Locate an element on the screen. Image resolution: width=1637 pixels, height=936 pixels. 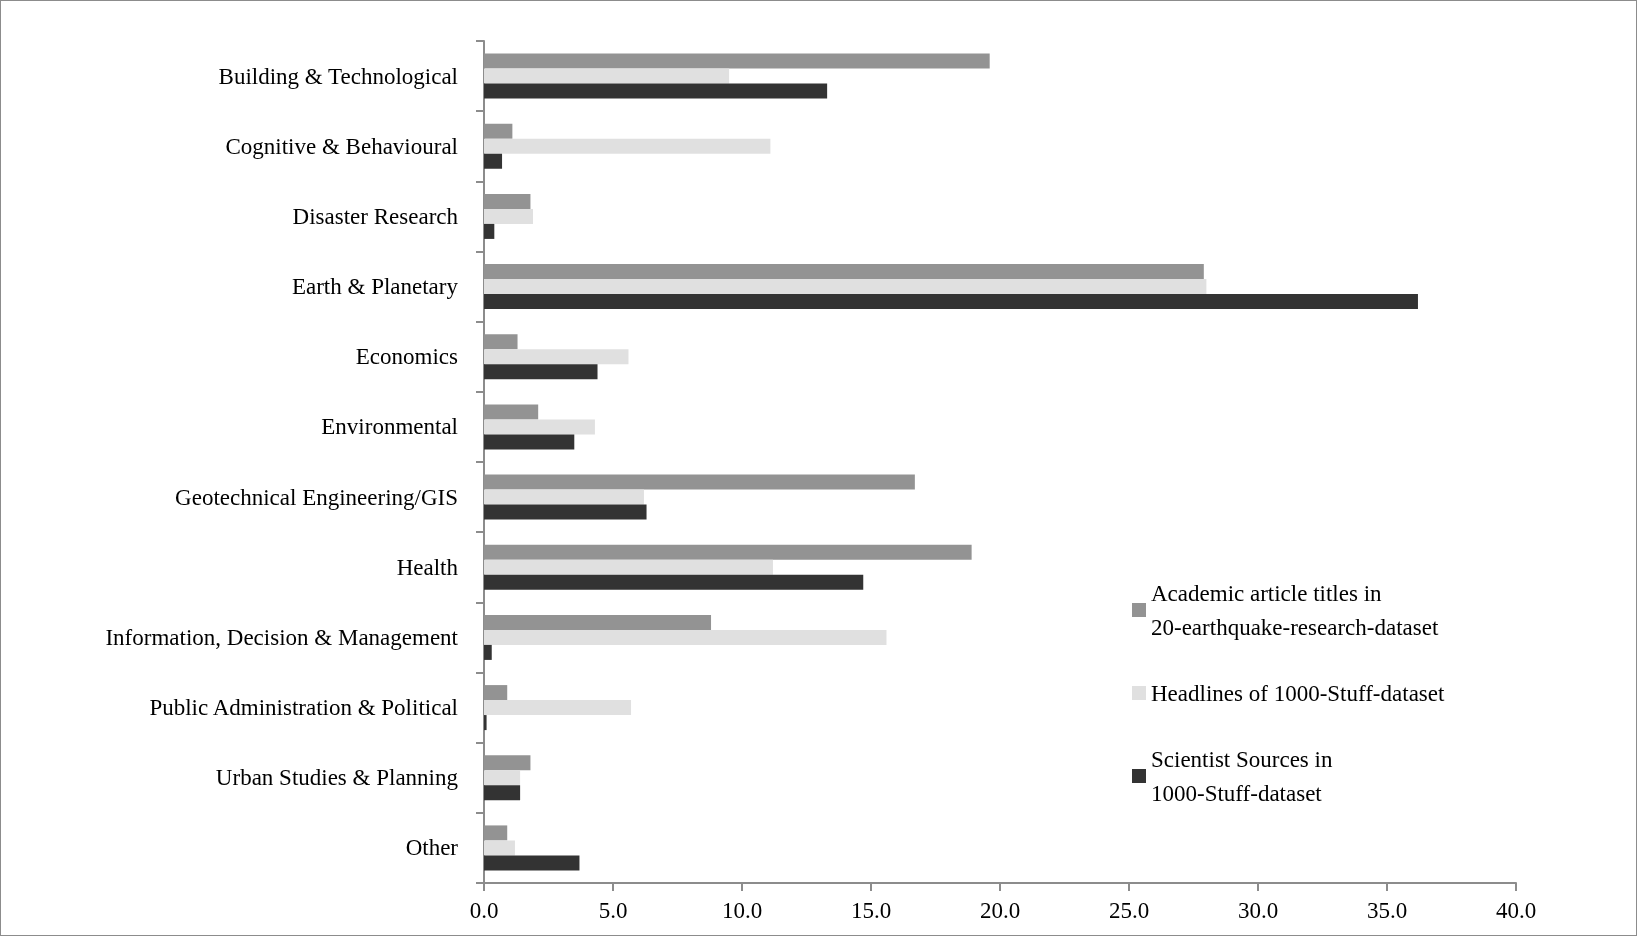
y-tick-label: Other is located at coordinates (432, 848).